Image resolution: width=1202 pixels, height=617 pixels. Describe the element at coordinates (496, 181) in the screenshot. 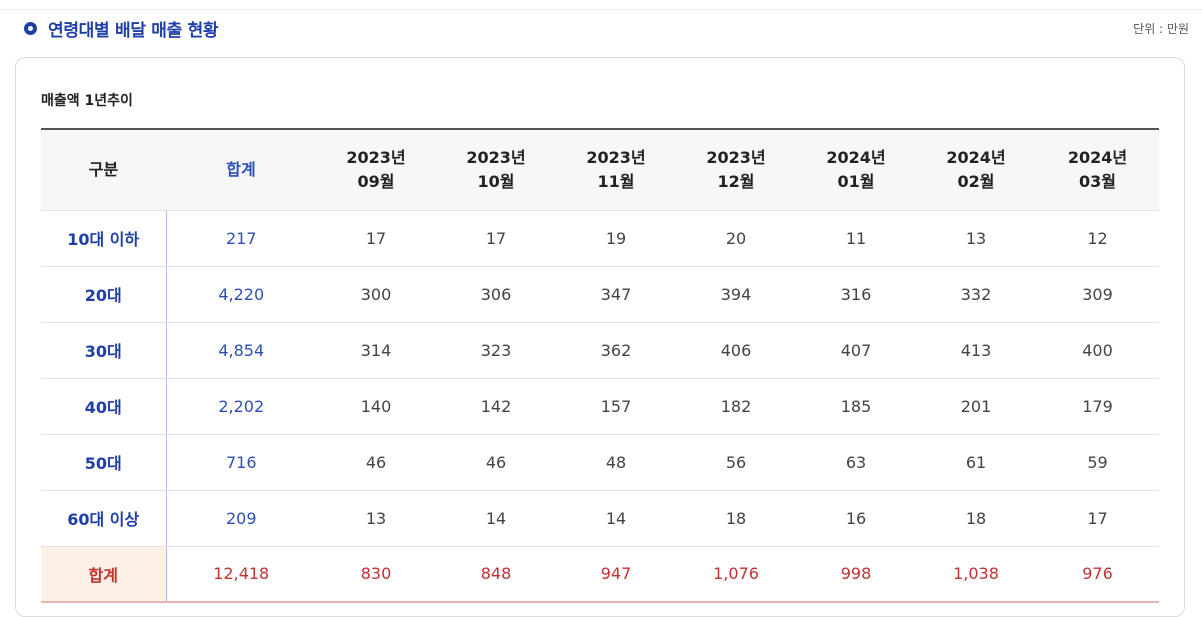

I see `column-header-month-label: 10월` at that location.